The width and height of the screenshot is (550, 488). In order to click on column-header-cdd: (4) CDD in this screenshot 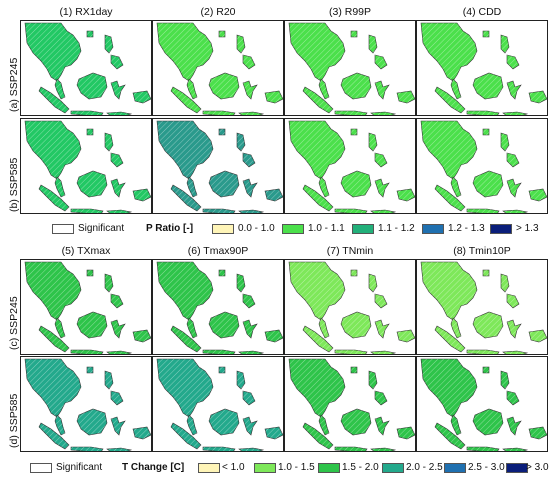, I will do `click(482, 12)`.